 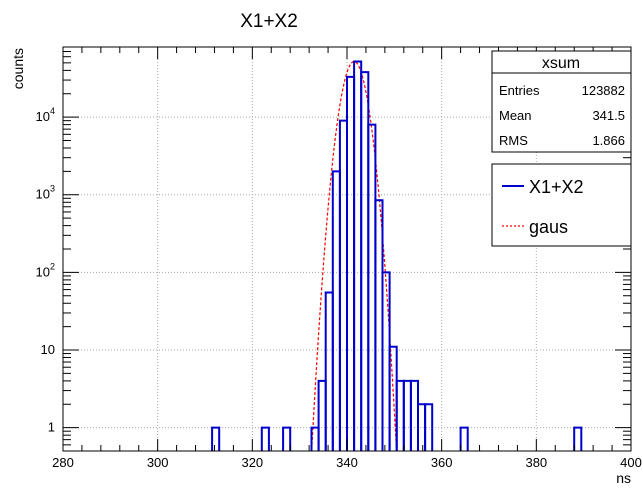 I want to click on x-tick-label: 400, so click(x=631, y=462).